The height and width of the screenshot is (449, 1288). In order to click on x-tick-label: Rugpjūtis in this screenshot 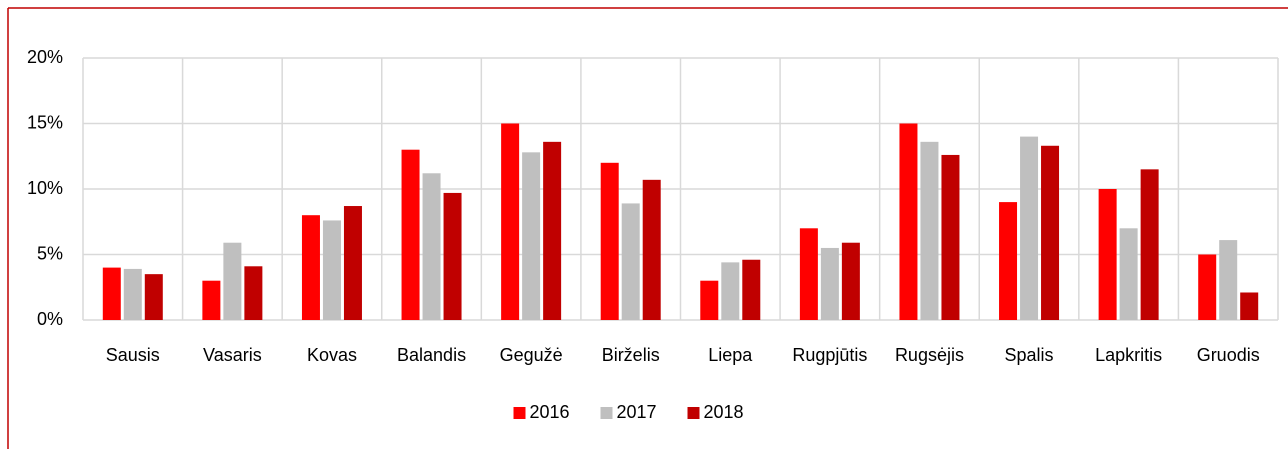, I will do `click(829, 355)`.